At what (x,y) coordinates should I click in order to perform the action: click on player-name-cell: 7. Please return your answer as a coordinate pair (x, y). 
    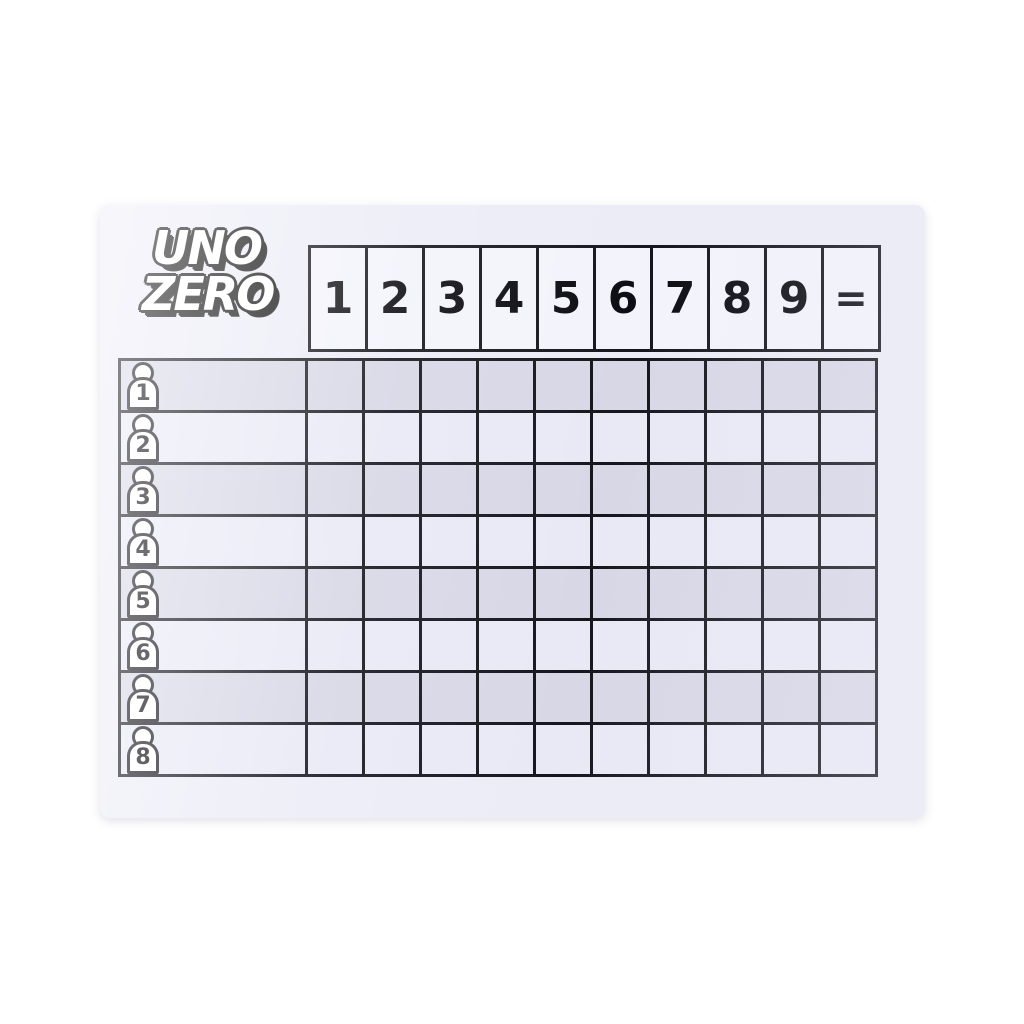
    Looking at the image, I should click on (213, 697).